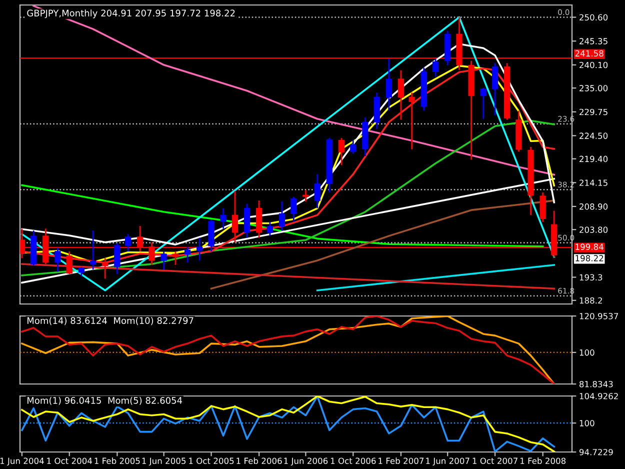  What do you see at coordinates (448, 462) in the screenshot?
I see `x-tick-label: 1 Jun 2007` at bounding box center [448, 462].